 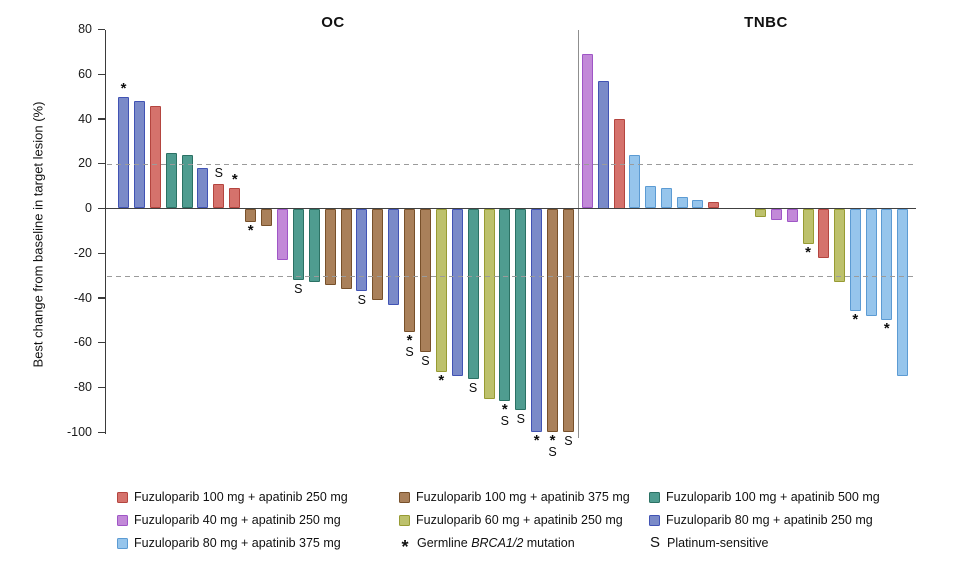 I want to click on panel-title-oc: OC, so click(x=333, y=22).